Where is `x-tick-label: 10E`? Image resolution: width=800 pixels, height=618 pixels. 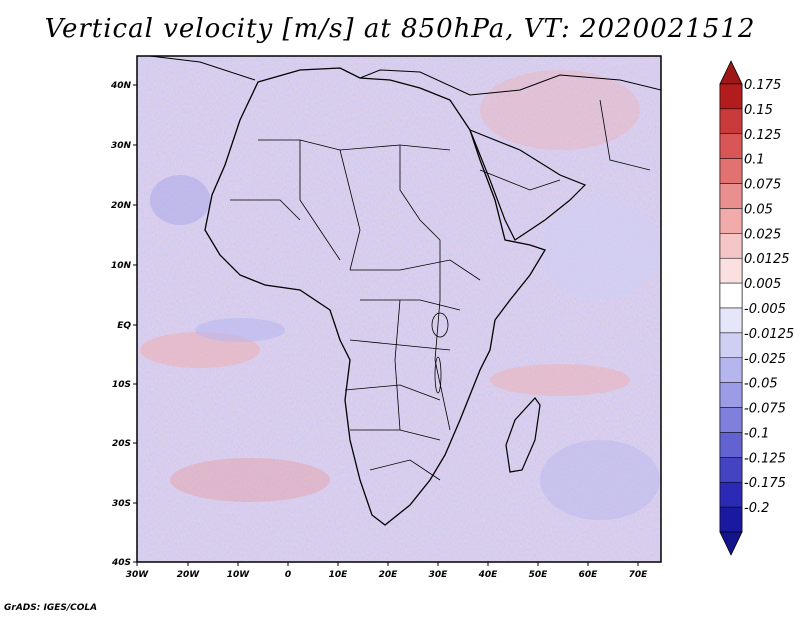 x-tick-label: 10E is located at coordinates (339, 575).